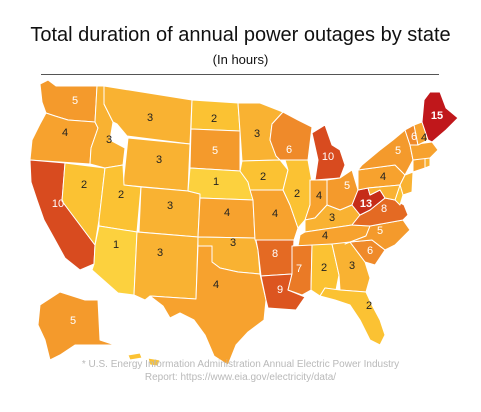  I want to click on state-label-wi: 6, so click(289, 150).